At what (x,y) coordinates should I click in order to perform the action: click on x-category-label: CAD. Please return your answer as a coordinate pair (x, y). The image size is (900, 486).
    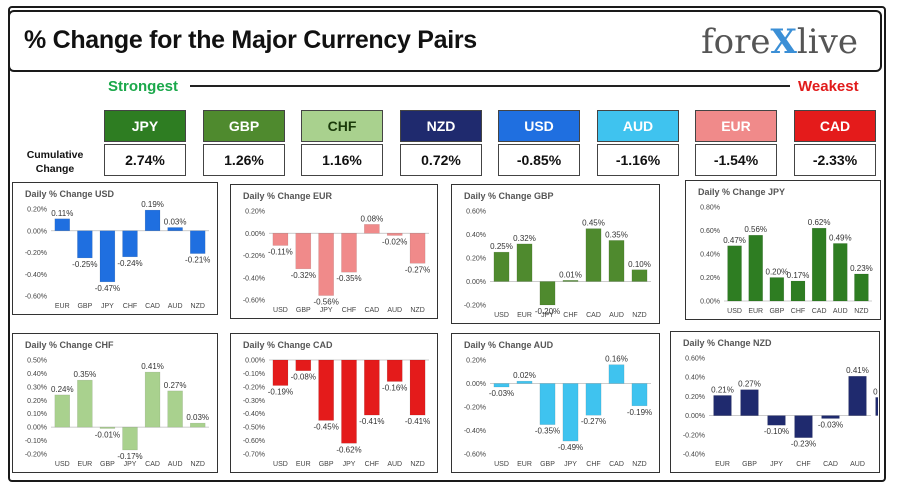
    Looking at the image, I should click on (616, 464).